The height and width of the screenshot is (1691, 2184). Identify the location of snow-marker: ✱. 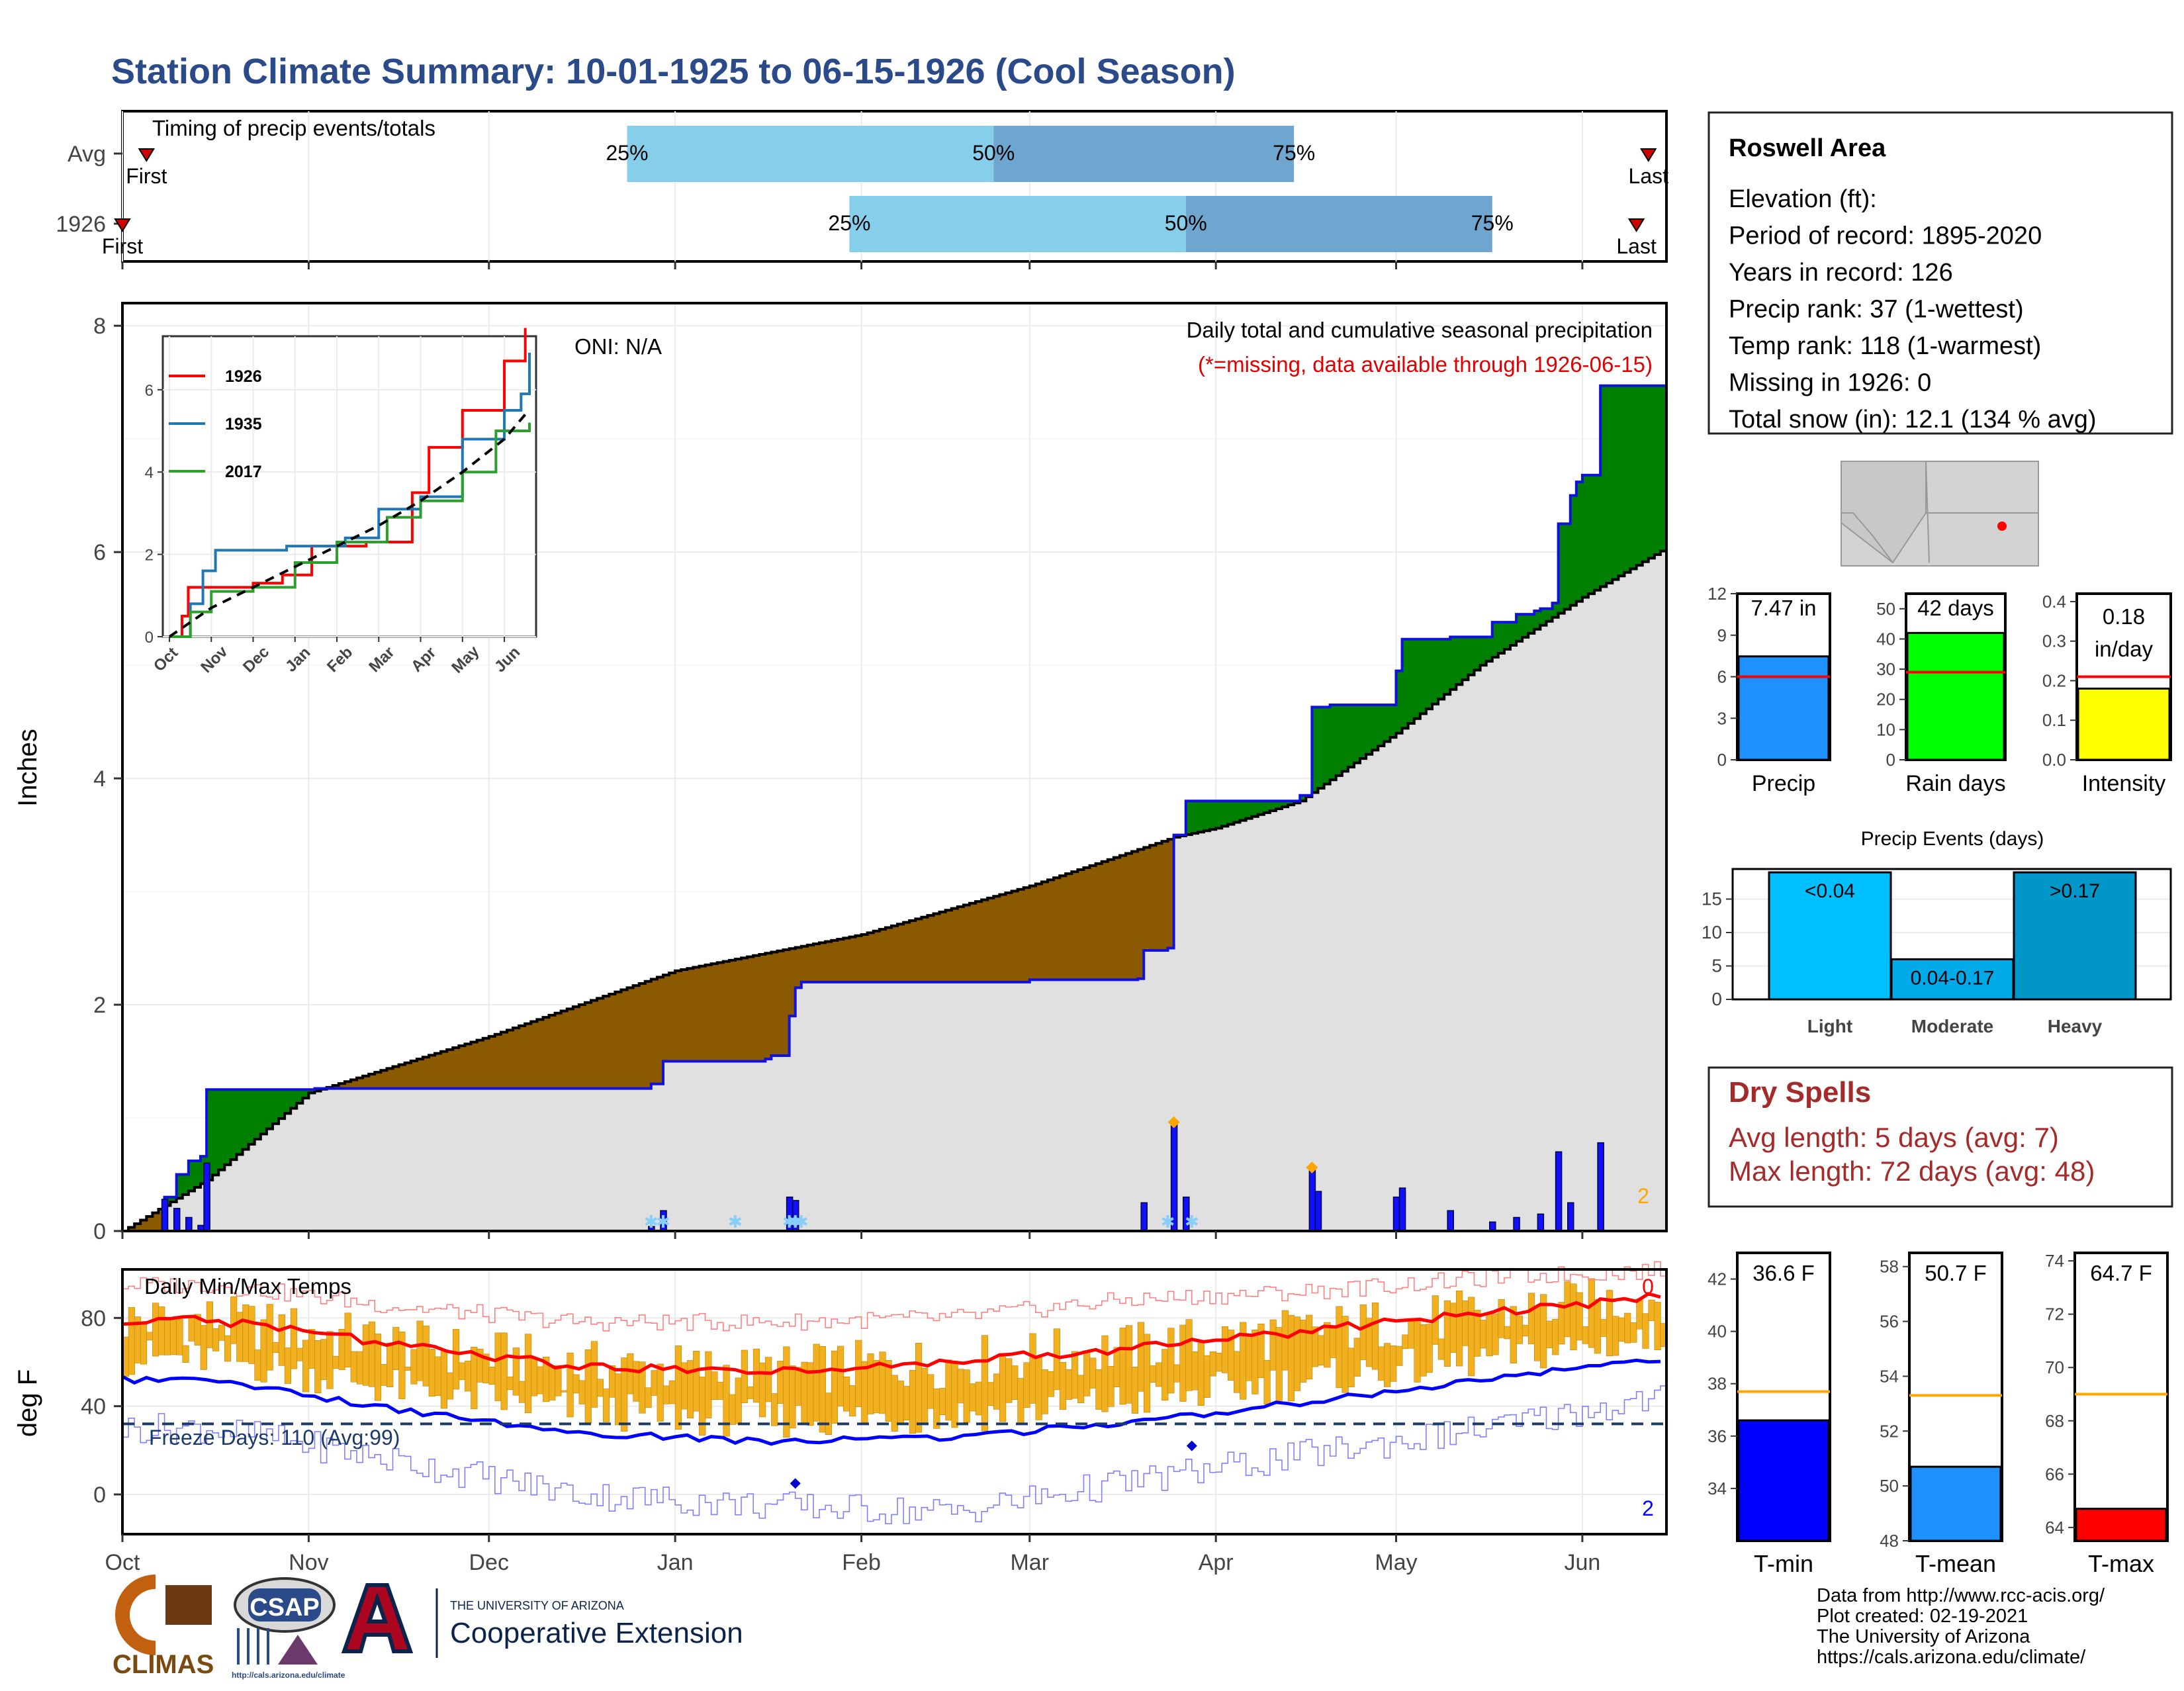
(802, 1222).